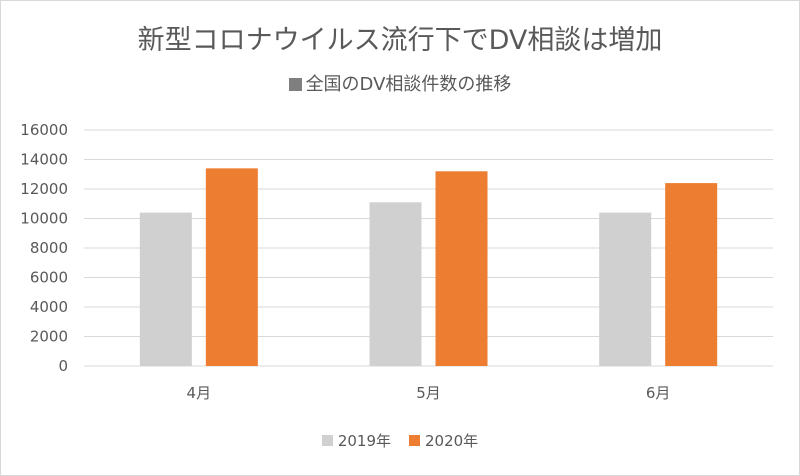  I want to click on bar-2020年-5月, so click(461, 268).